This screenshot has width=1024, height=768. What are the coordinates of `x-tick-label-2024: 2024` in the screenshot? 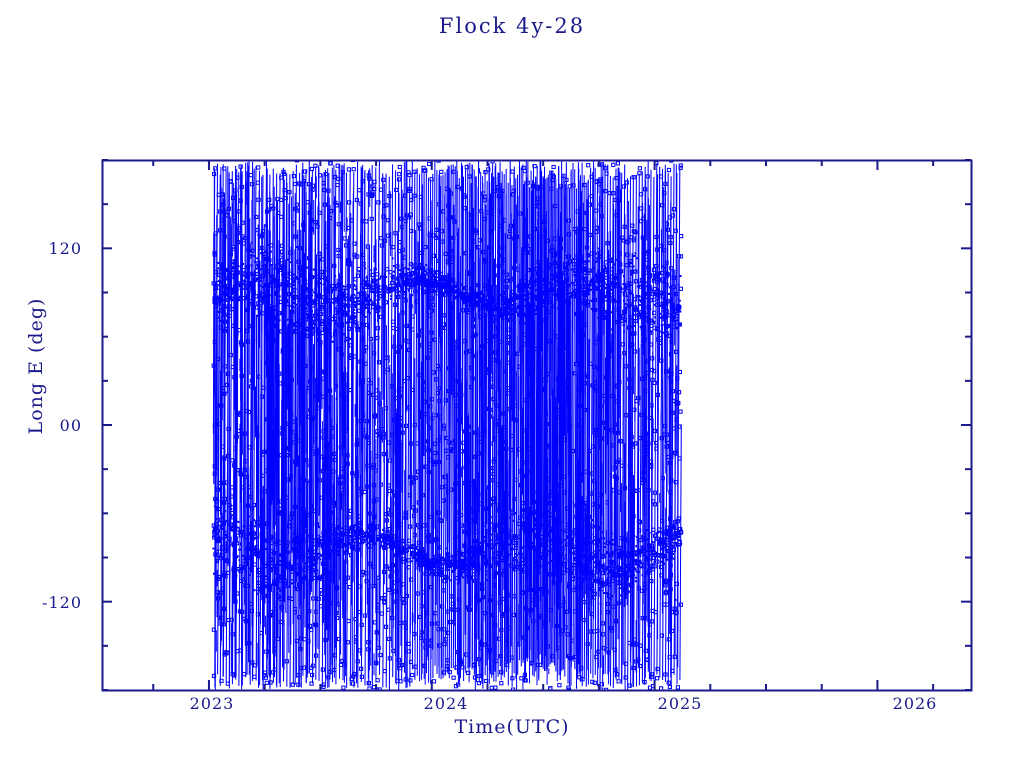 It's located at (446, 703).